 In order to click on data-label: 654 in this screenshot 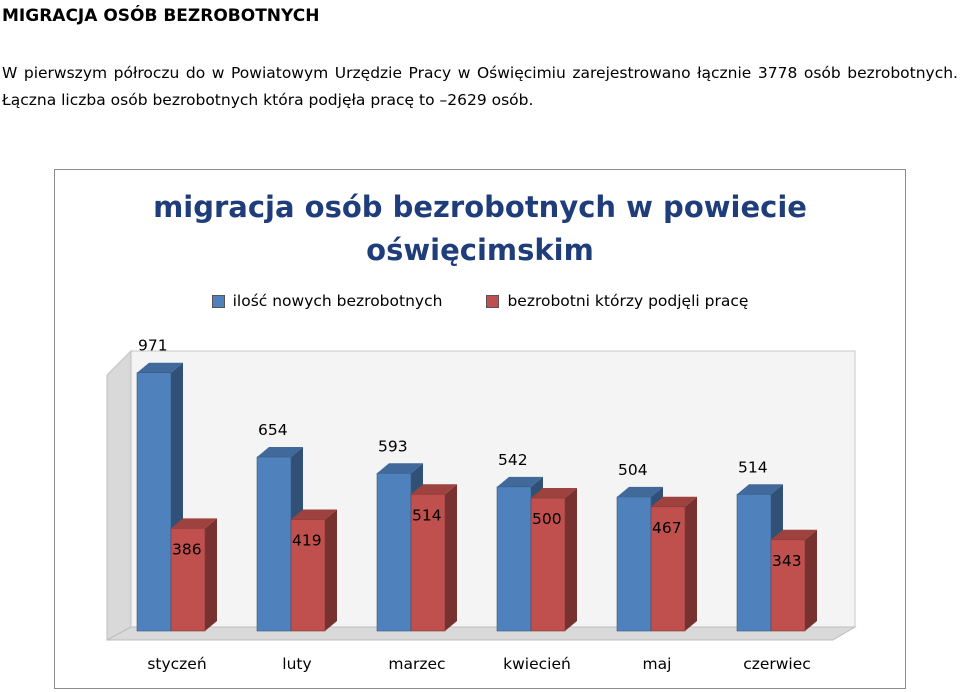, I will do `click(273, 430)`.